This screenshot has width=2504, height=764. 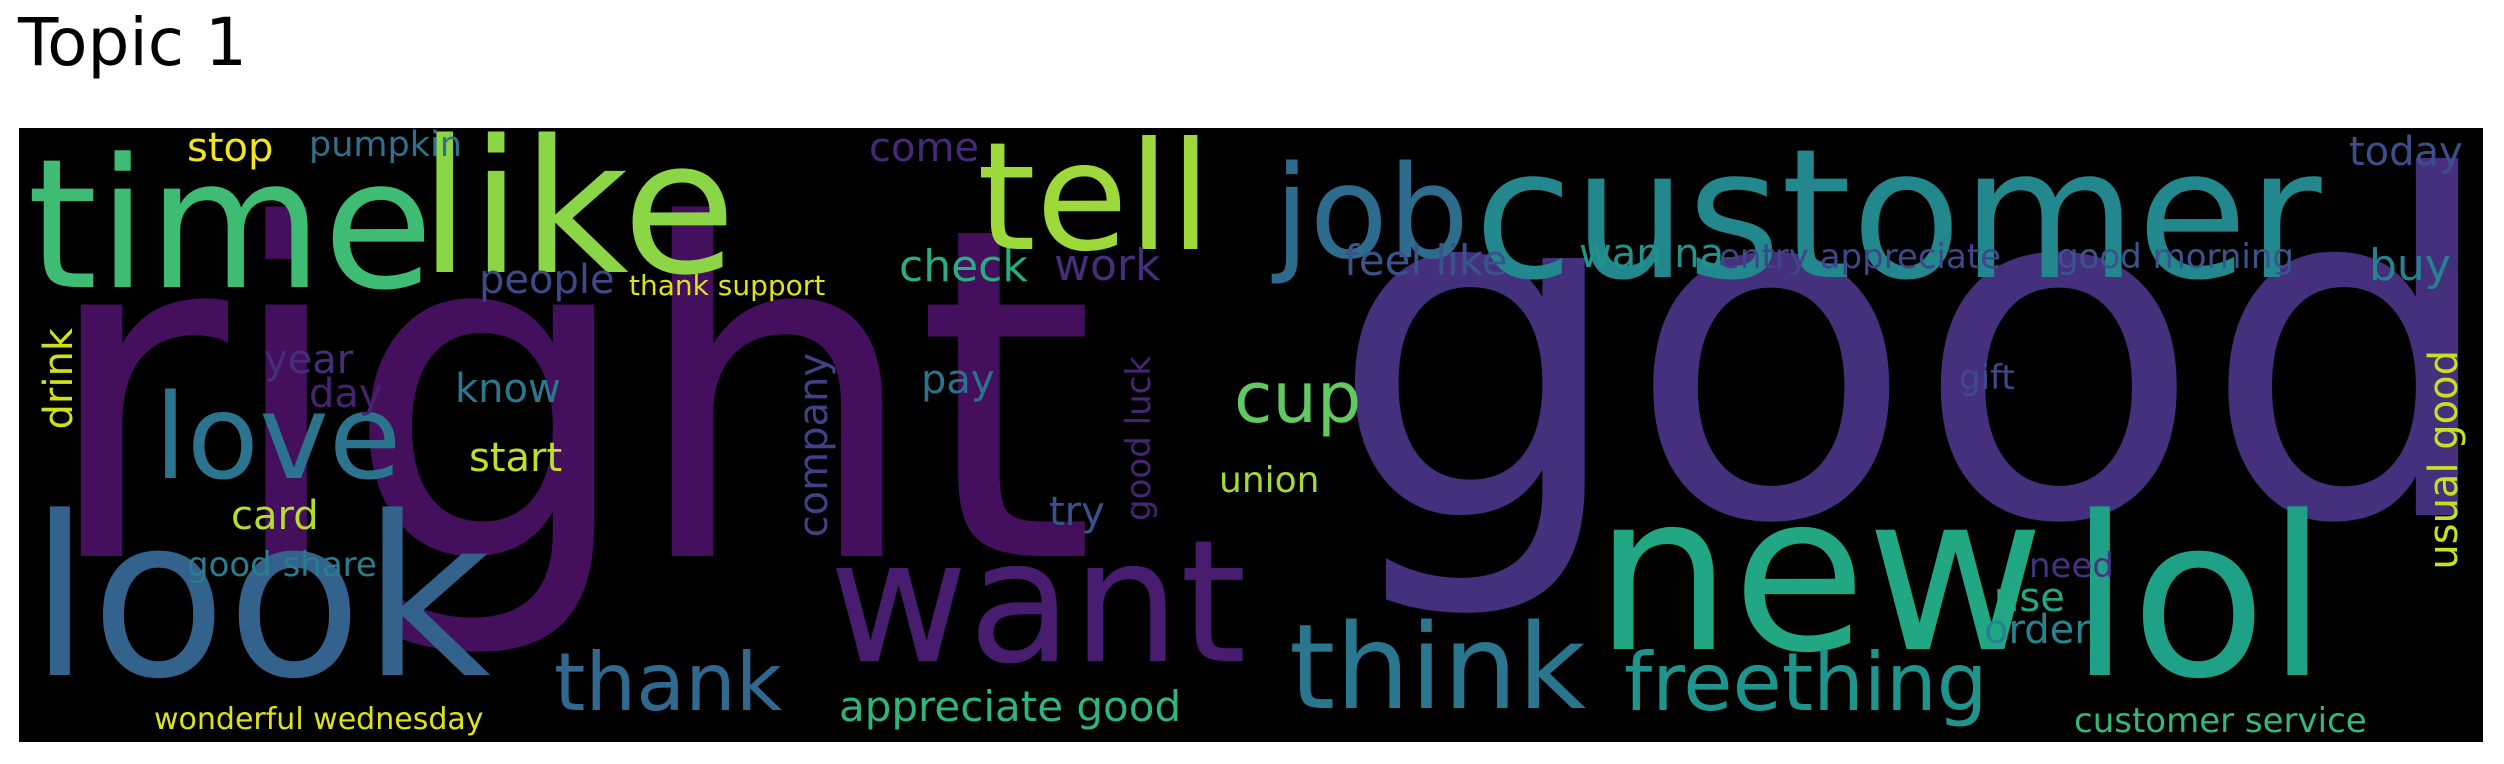 I want to click on word-company: company, so click(x=814, y=445).